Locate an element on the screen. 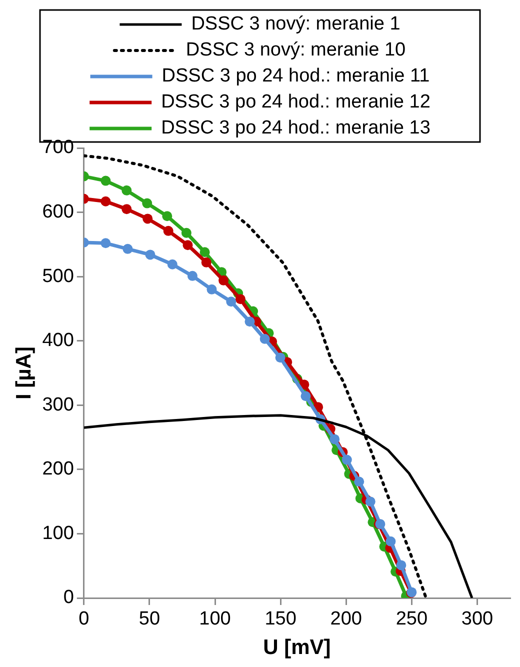  y-tick-label: 600 is located at coordinates (58, 212).